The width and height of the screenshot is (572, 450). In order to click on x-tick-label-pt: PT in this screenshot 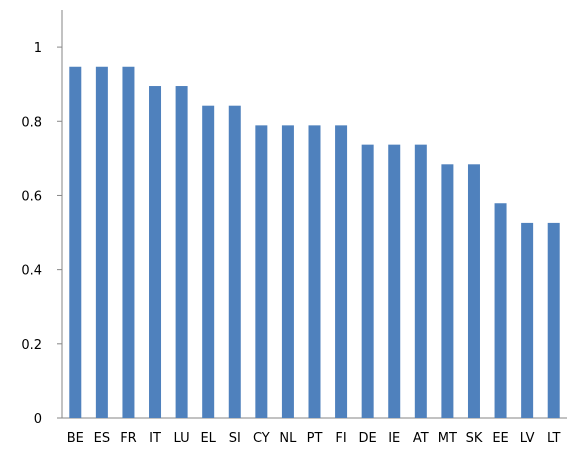, I will do `click(315, 438)`.